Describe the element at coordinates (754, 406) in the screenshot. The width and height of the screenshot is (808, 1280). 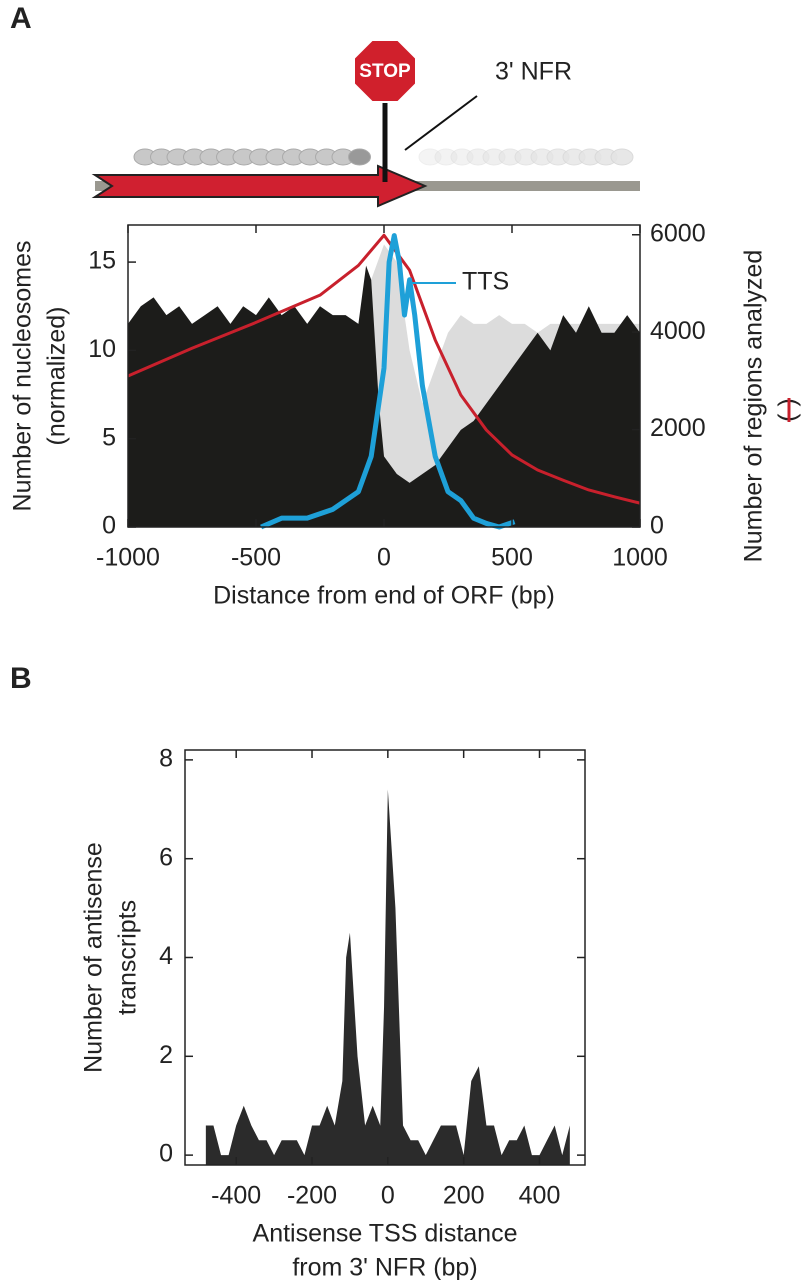
I see `y2-axis-label: Number of regions analyzed` at that location.